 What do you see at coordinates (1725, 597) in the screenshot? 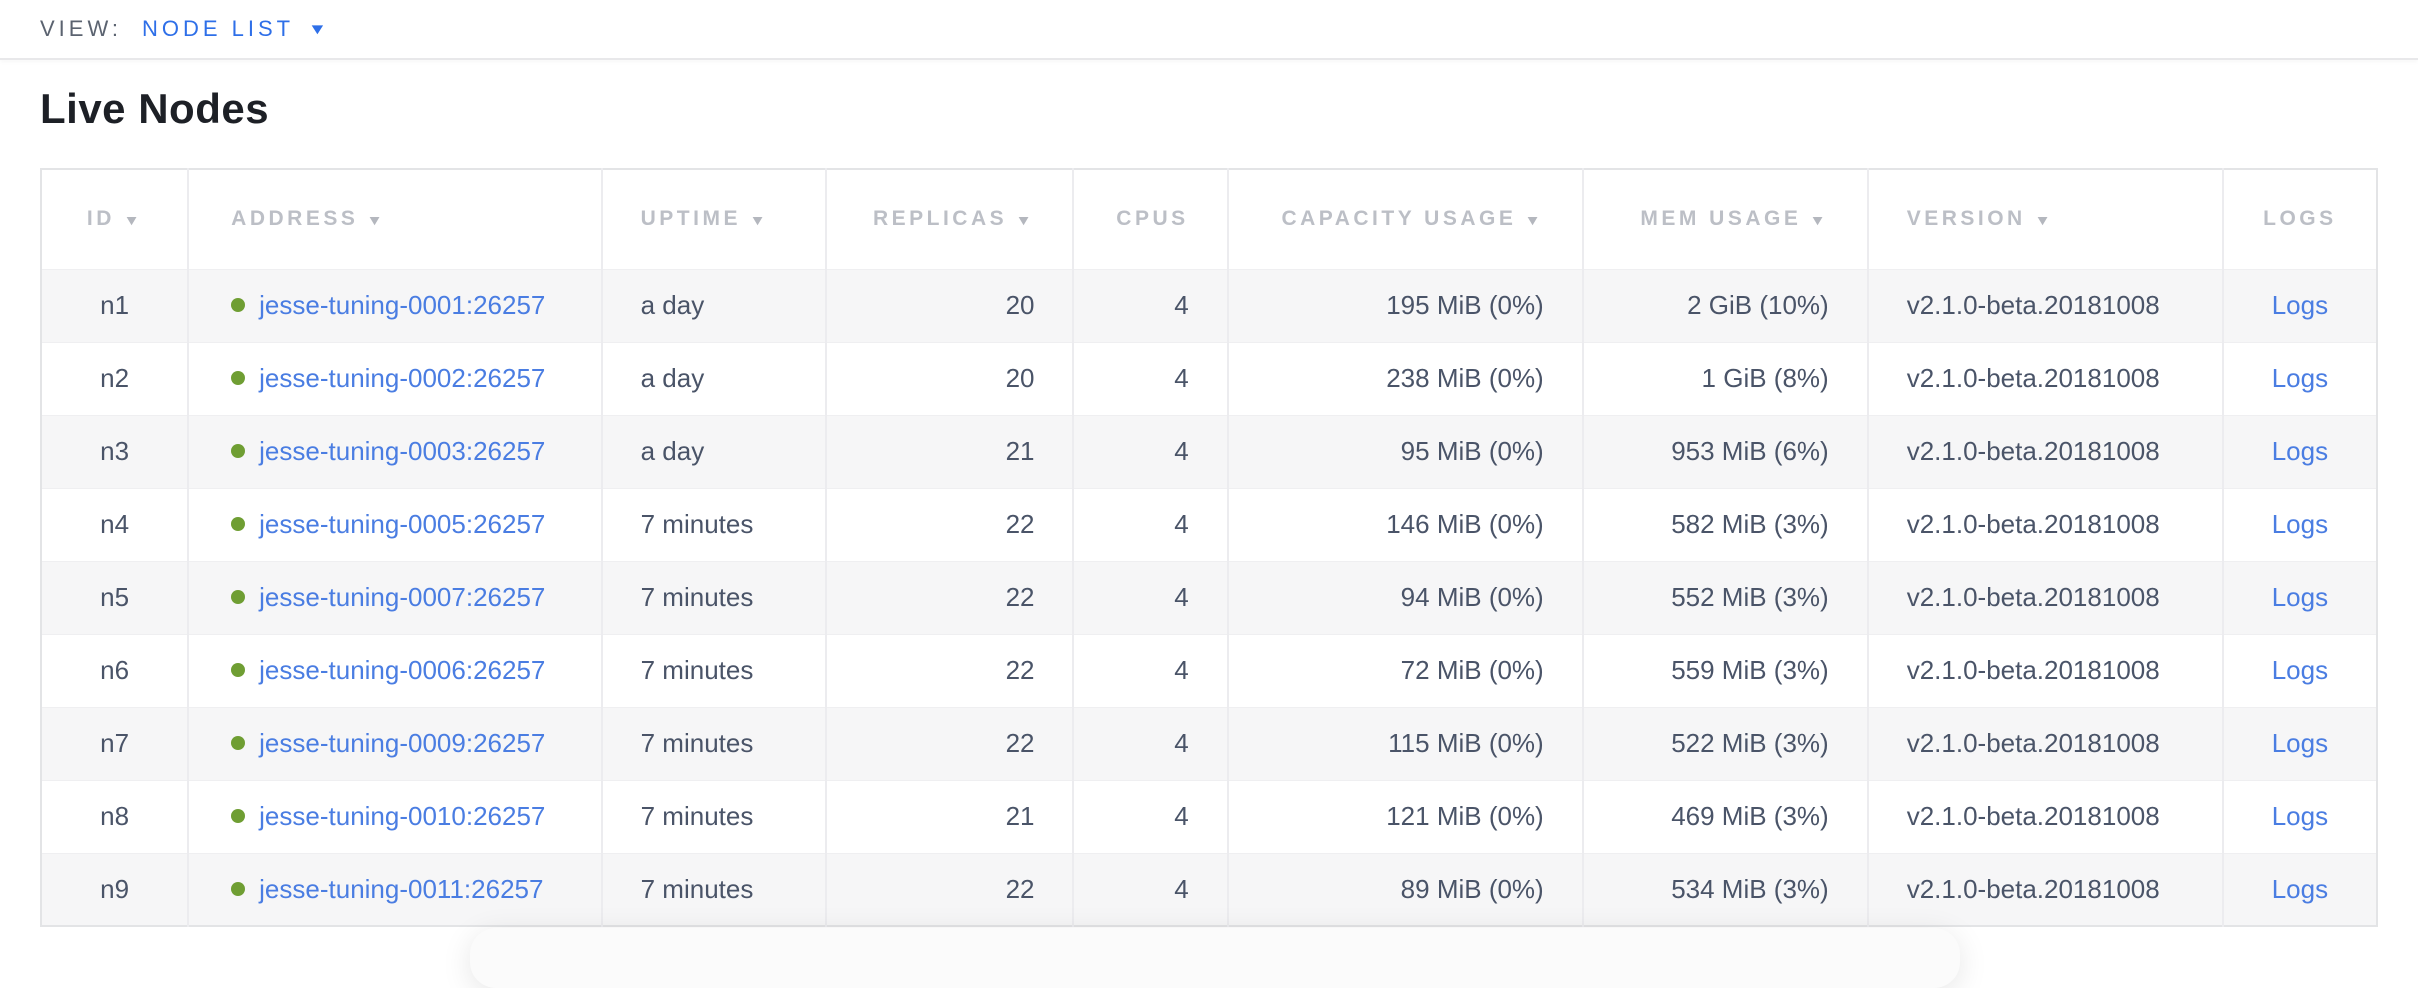
I see `node-mem-cell: 552 MiB (3%)` at bounding box center [1725, 597].